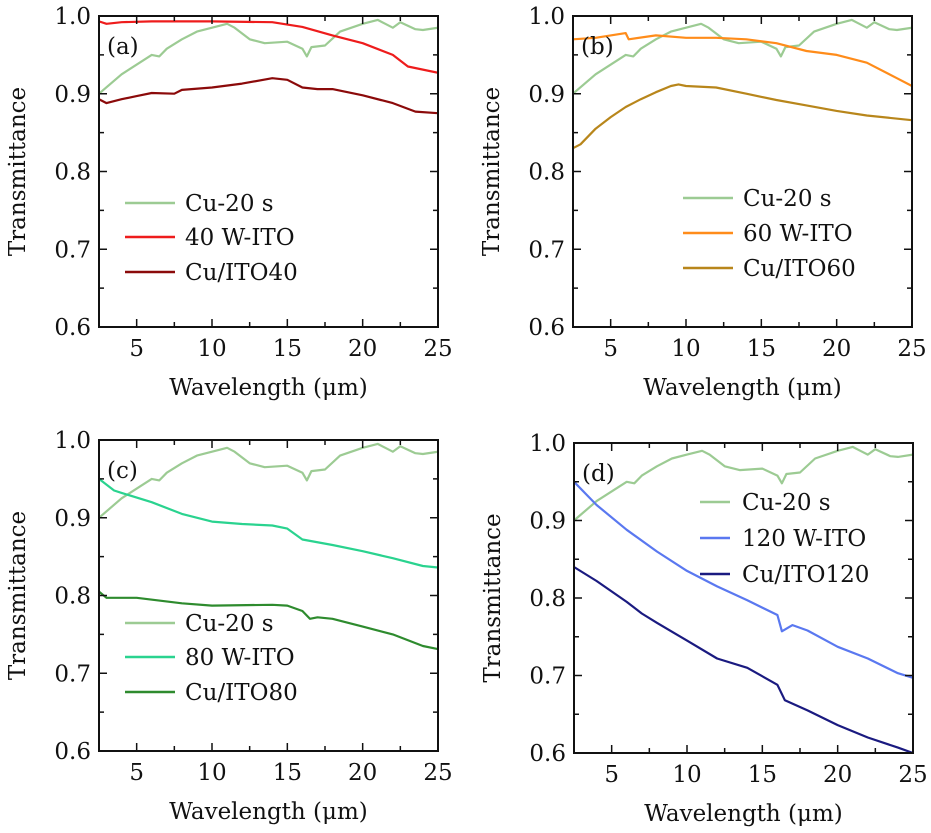 The image size is (931, 833). I want to click on legend-label: Cu/ITO80, so click(241, 693).